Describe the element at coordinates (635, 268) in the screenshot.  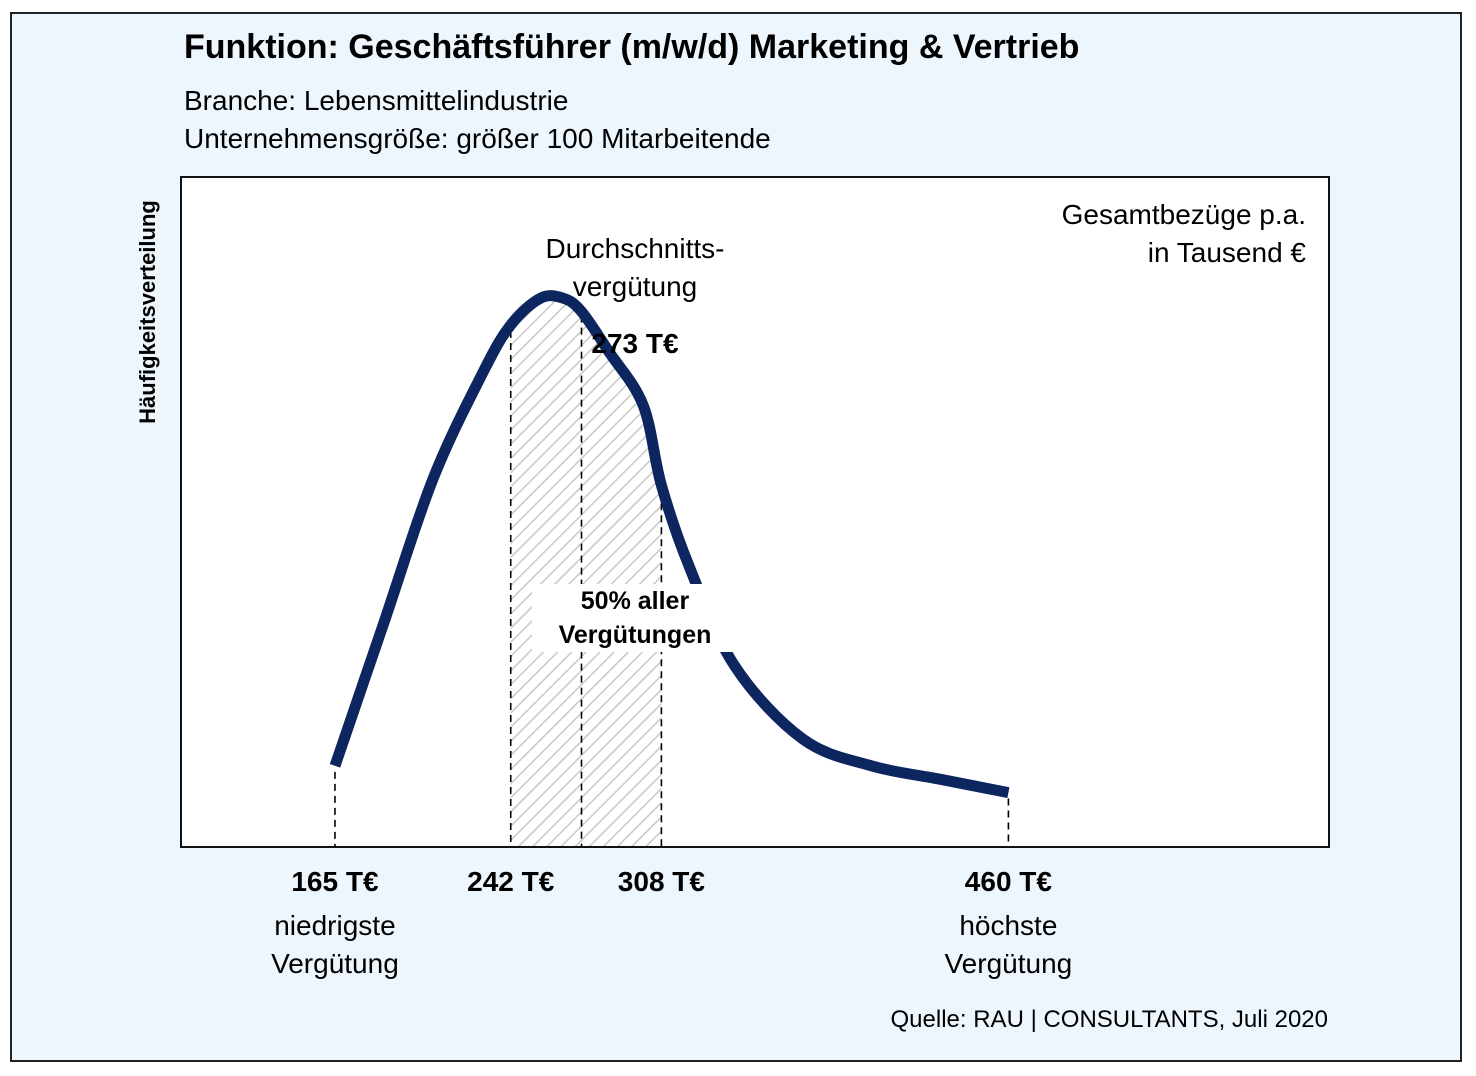
I see `mean-caption: Durchschnitts- vergütung` at that location.